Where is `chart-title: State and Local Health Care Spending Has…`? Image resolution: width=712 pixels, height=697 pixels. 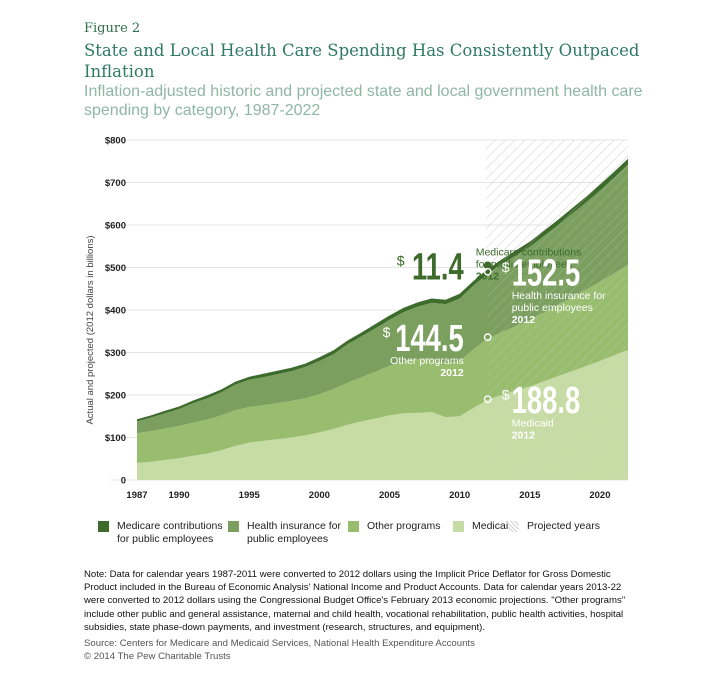 chart-title: State and Local Health Care Spending Has… is located at coordinates (362, 61).